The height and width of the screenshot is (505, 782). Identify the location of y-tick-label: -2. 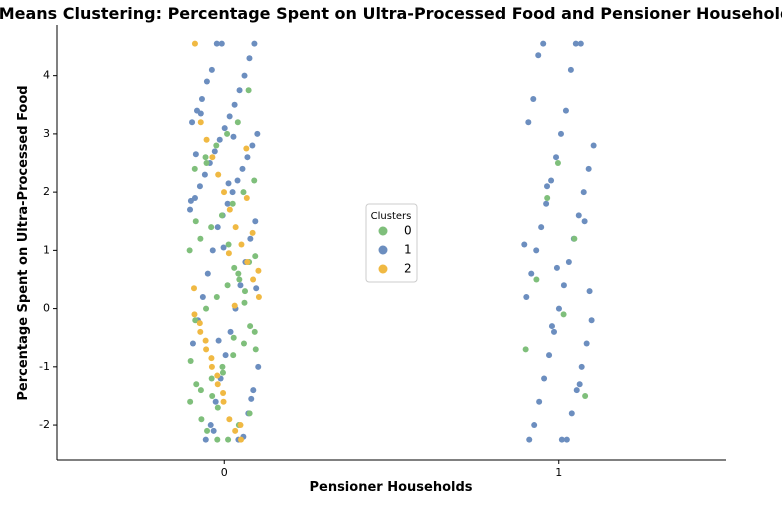
(44, 424).